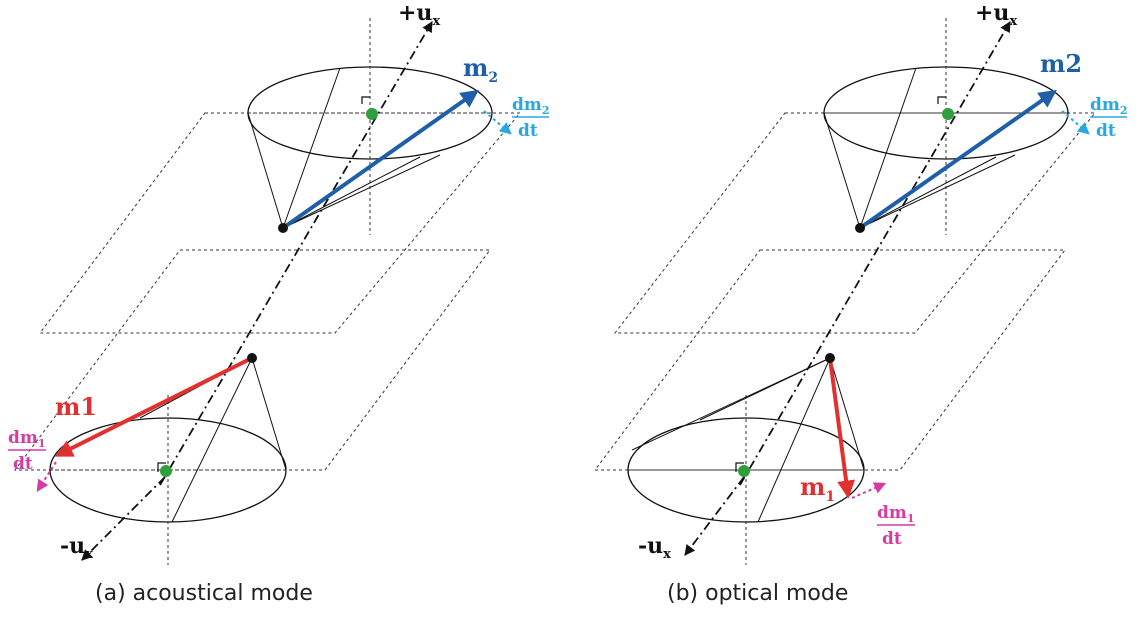 This screenshot has width=1145, height=617. I want to click on lower-plane, so click(252, 360).